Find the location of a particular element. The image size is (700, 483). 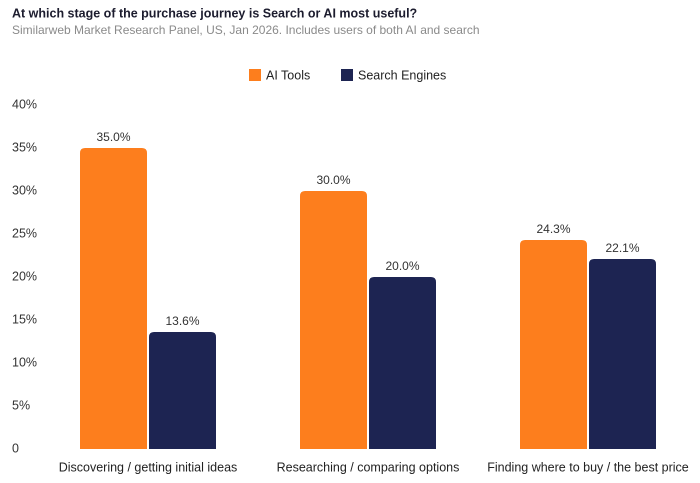

y-tick-label: 20% is located at coordinates (24, 276).